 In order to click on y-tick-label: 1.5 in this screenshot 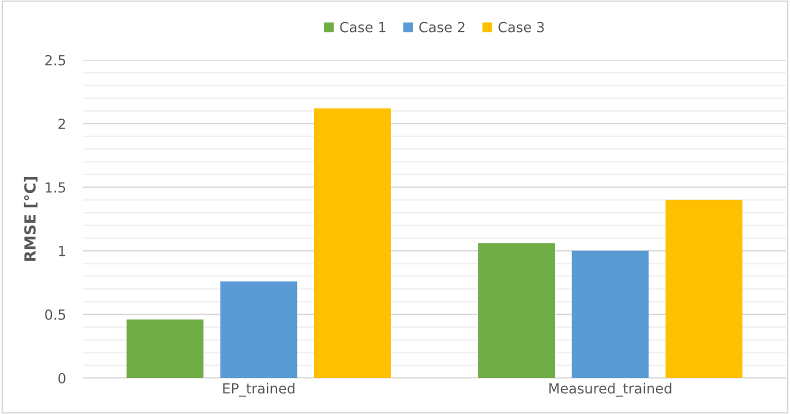, I will do `click(56, 187)`.